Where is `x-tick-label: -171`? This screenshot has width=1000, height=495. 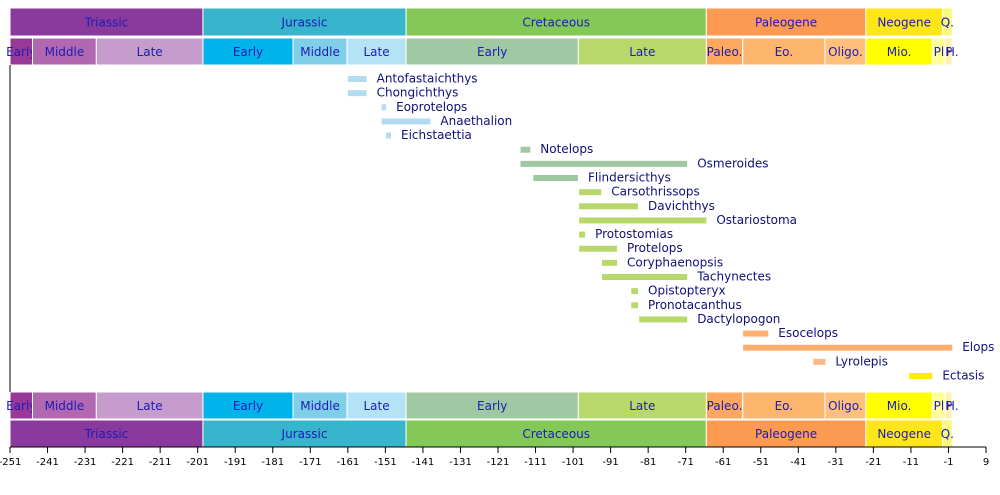
x-tick-label: -171 is located at coordinates (310, 462).